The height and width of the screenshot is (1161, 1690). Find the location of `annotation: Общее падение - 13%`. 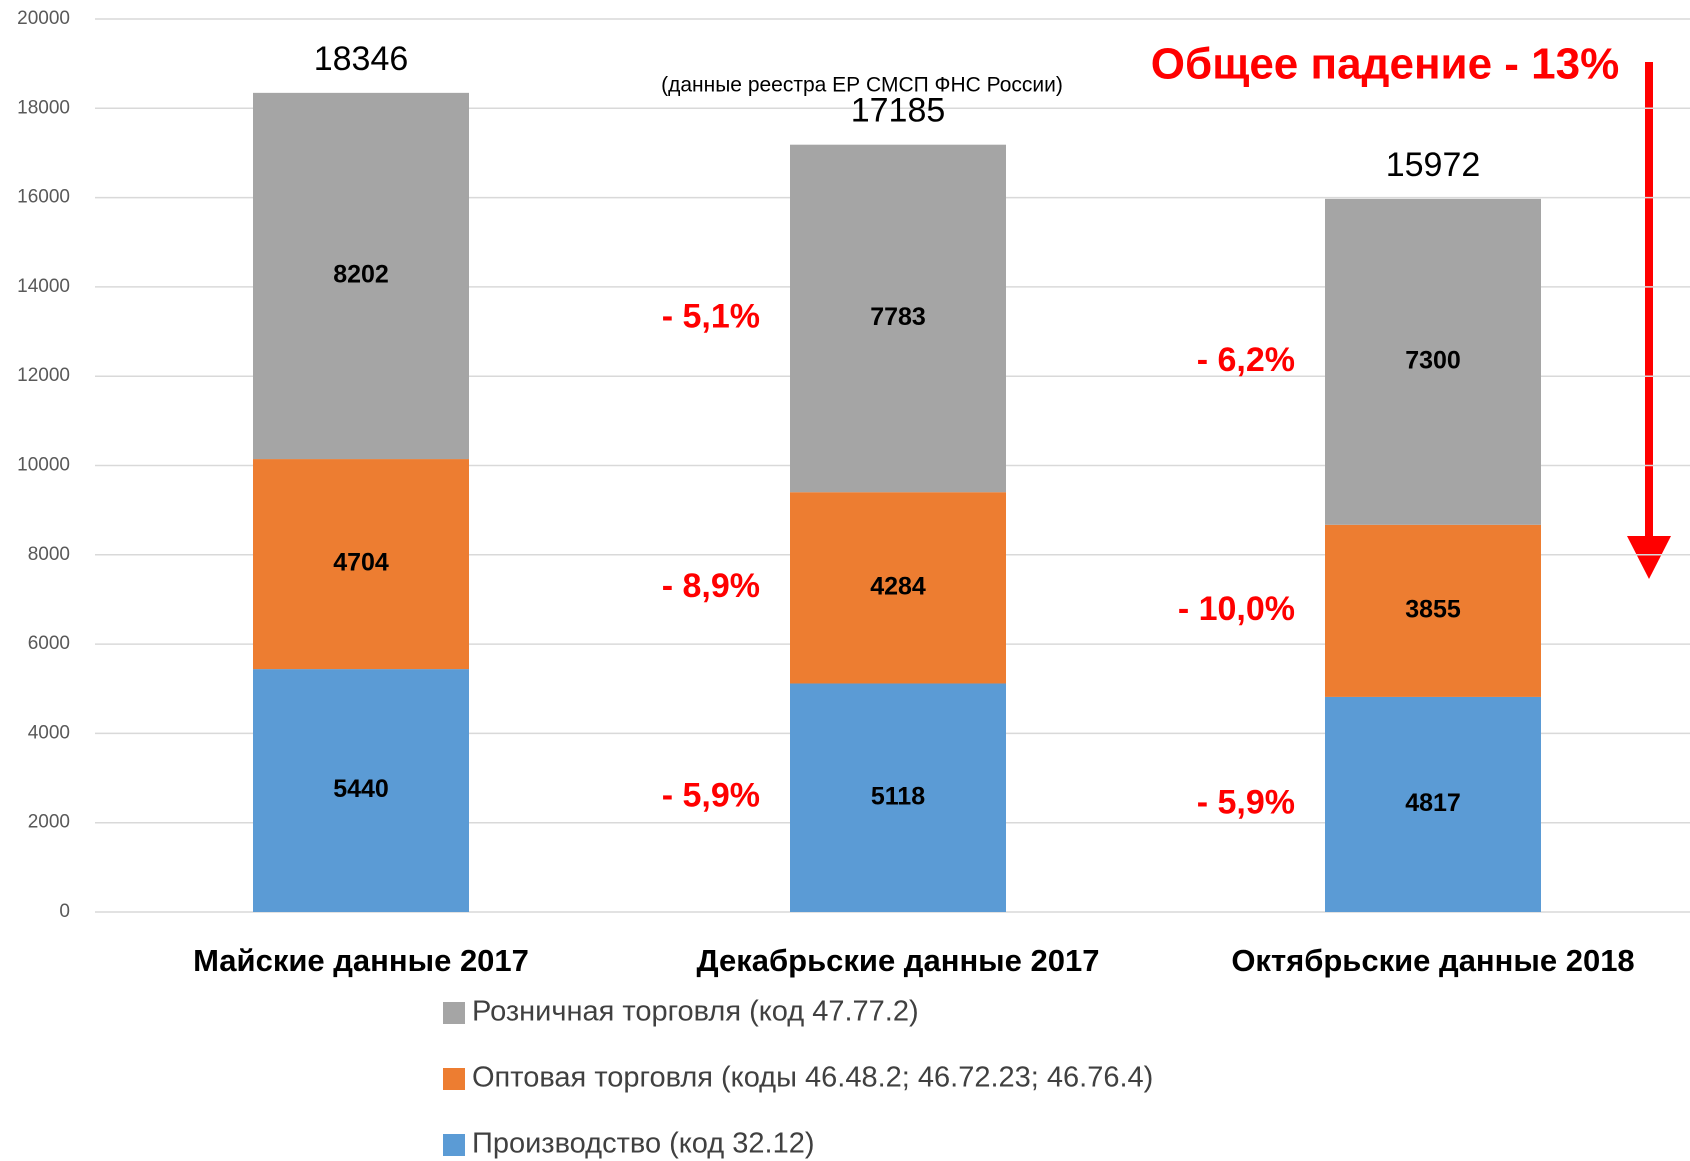

annotation: Общее падение - 13% is located at coordinates (1385, 64).